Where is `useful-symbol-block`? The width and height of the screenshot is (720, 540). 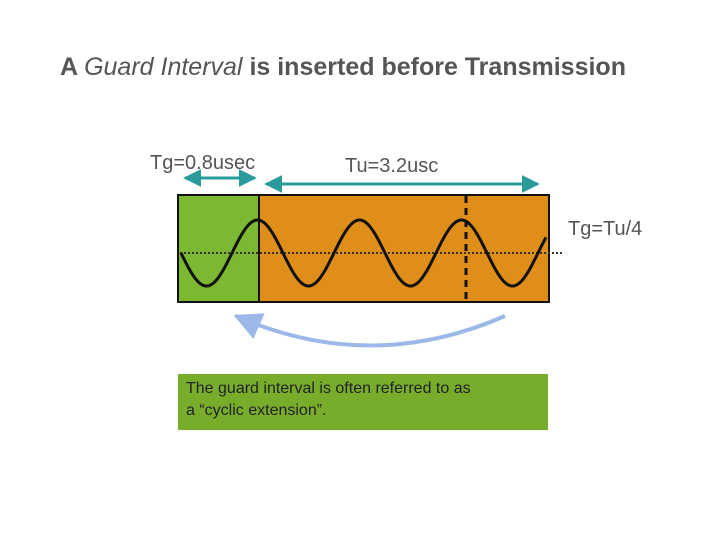
useful-symbol-block is located at coordinates (404, 248).